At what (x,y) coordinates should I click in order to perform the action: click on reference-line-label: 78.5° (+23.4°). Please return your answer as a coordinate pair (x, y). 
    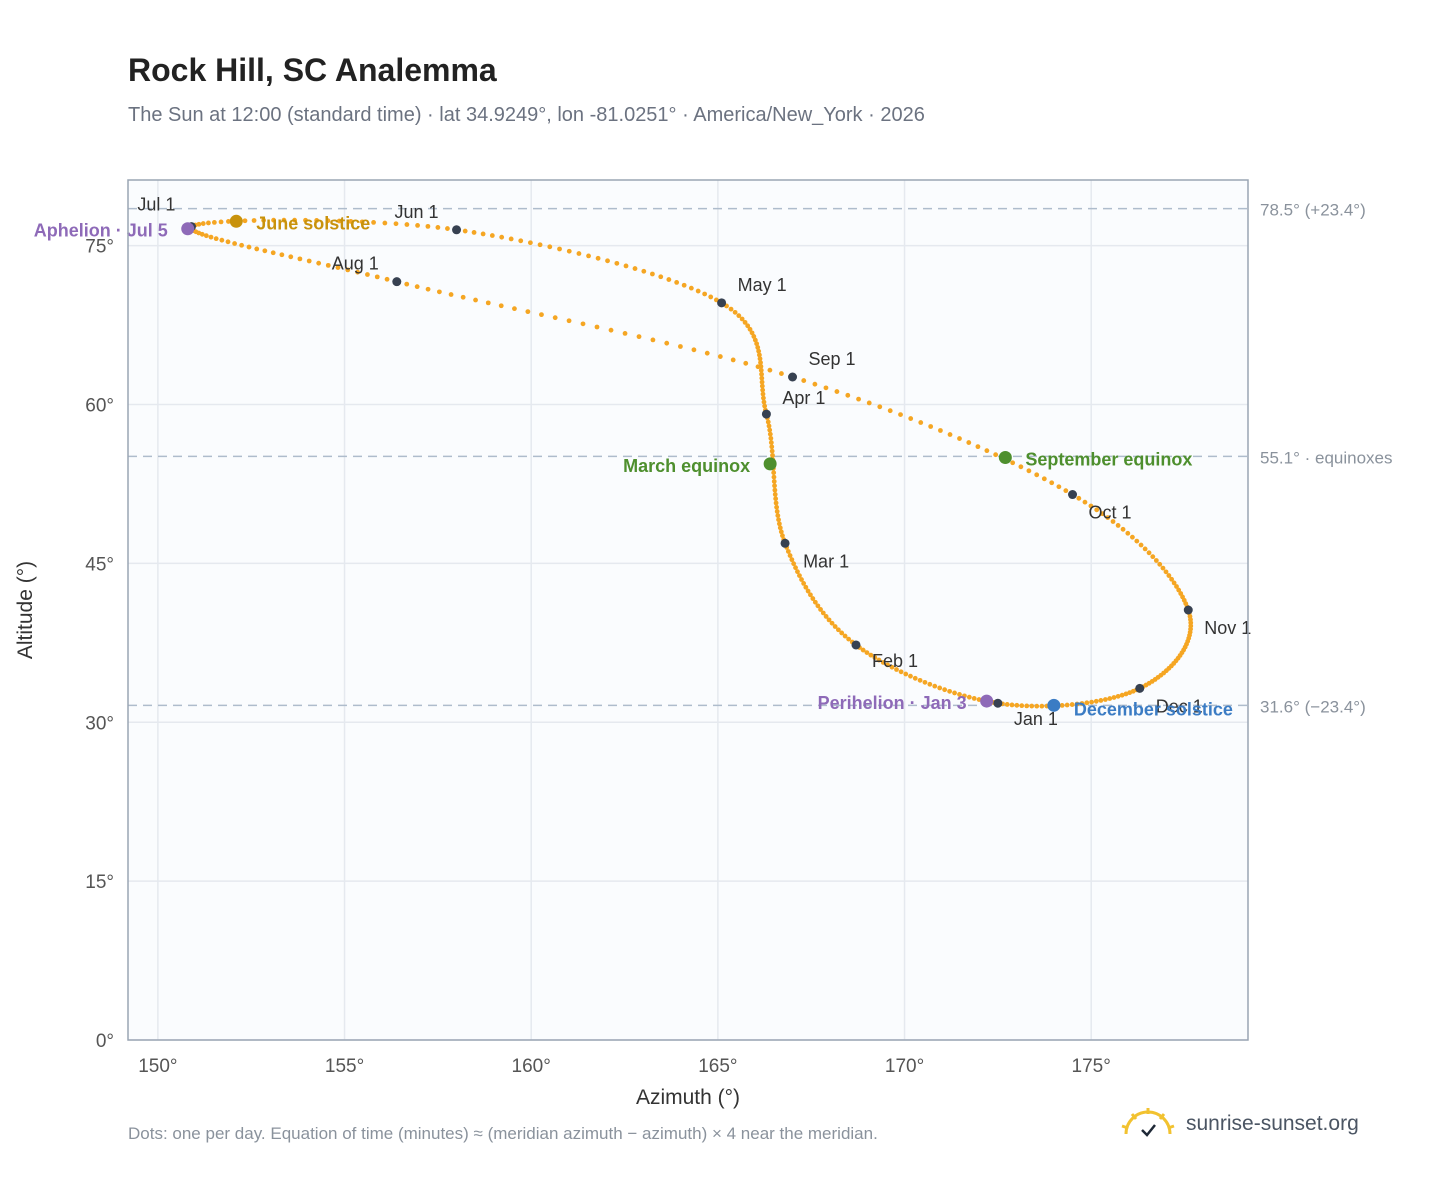
    Looking at the image, I should click on (1313, 210).